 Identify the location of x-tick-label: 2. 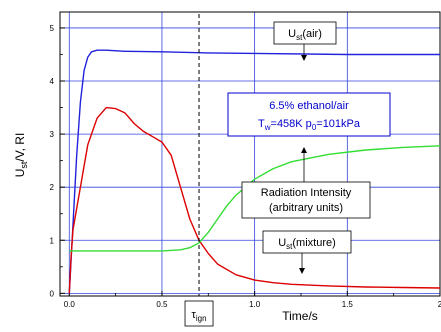
(439, 304).